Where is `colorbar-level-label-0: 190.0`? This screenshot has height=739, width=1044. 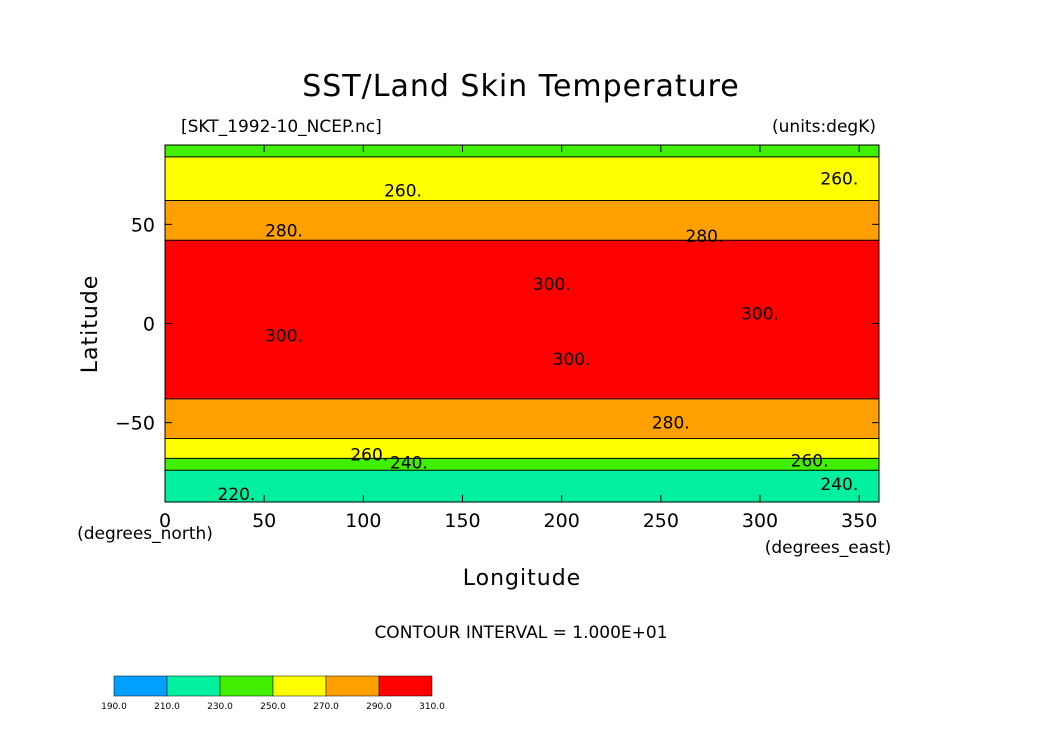
colorbar-level-label-0: 190.0 is located at coordinates (114, 707).